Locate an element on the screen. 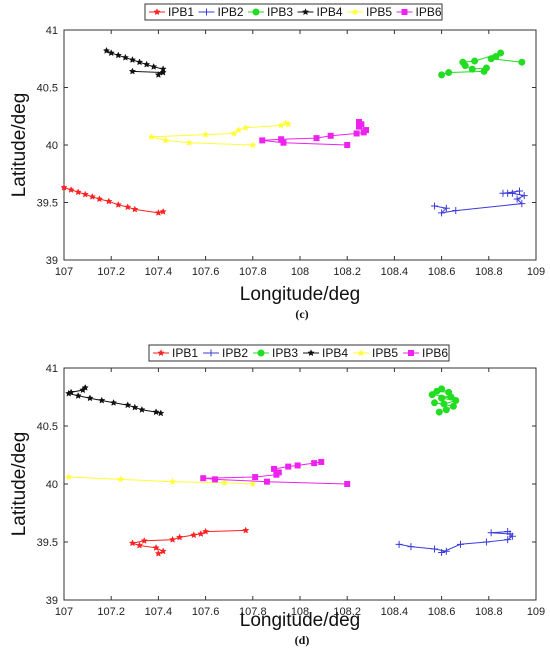 This screenshot has width=550, height=656. x-tick-label: 108.4 is located at coordinates (395, 272).